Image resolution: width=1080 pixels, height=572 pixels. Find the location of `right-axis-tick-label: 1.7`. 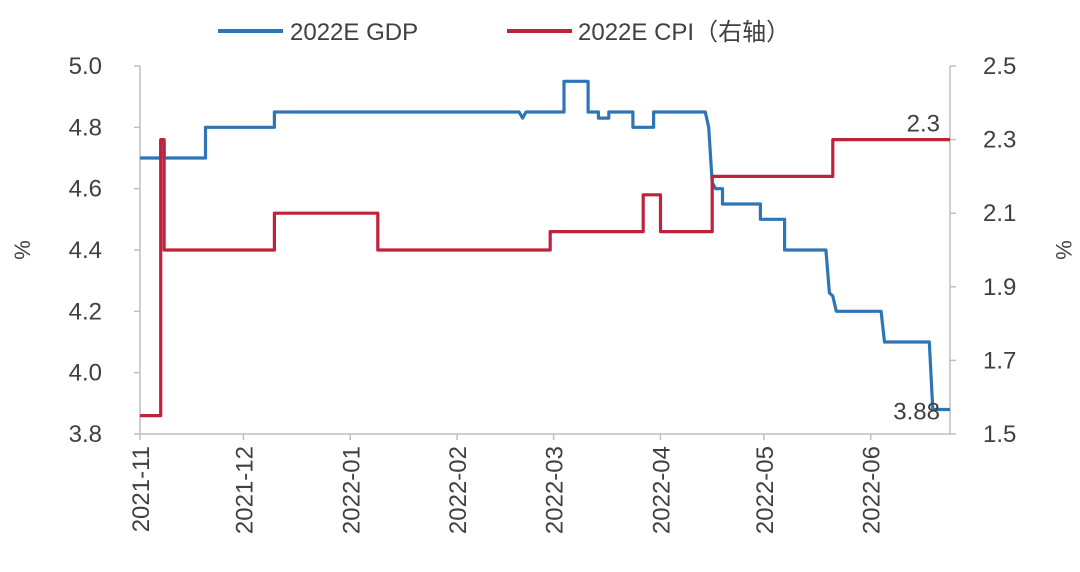

right-axis-tick-label: 1.7 is located at coordinates (999, 360).